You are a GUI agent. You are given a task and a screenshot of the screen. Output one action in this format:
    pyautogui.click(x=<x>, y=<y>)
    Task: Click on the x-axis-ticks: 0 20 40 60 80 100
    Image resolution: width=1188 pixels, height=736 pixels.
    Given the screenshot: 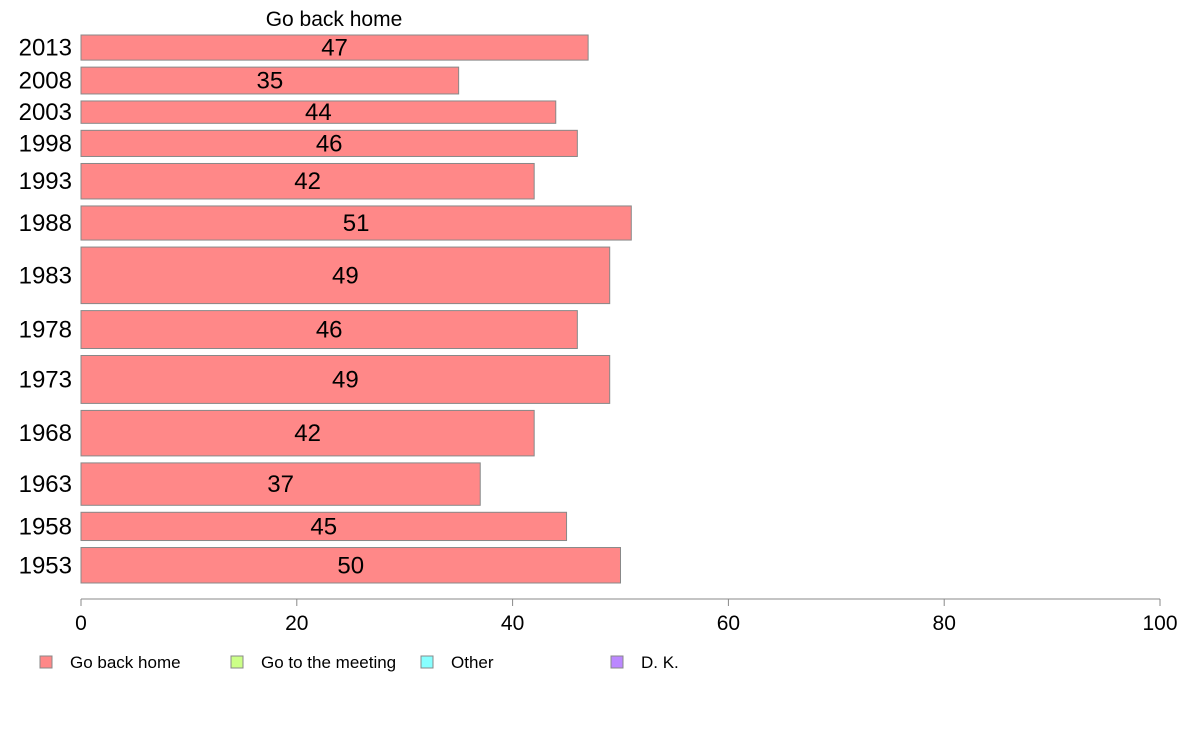 What is the action you would take?
    pyautogui.click(x=626, y=617)
    